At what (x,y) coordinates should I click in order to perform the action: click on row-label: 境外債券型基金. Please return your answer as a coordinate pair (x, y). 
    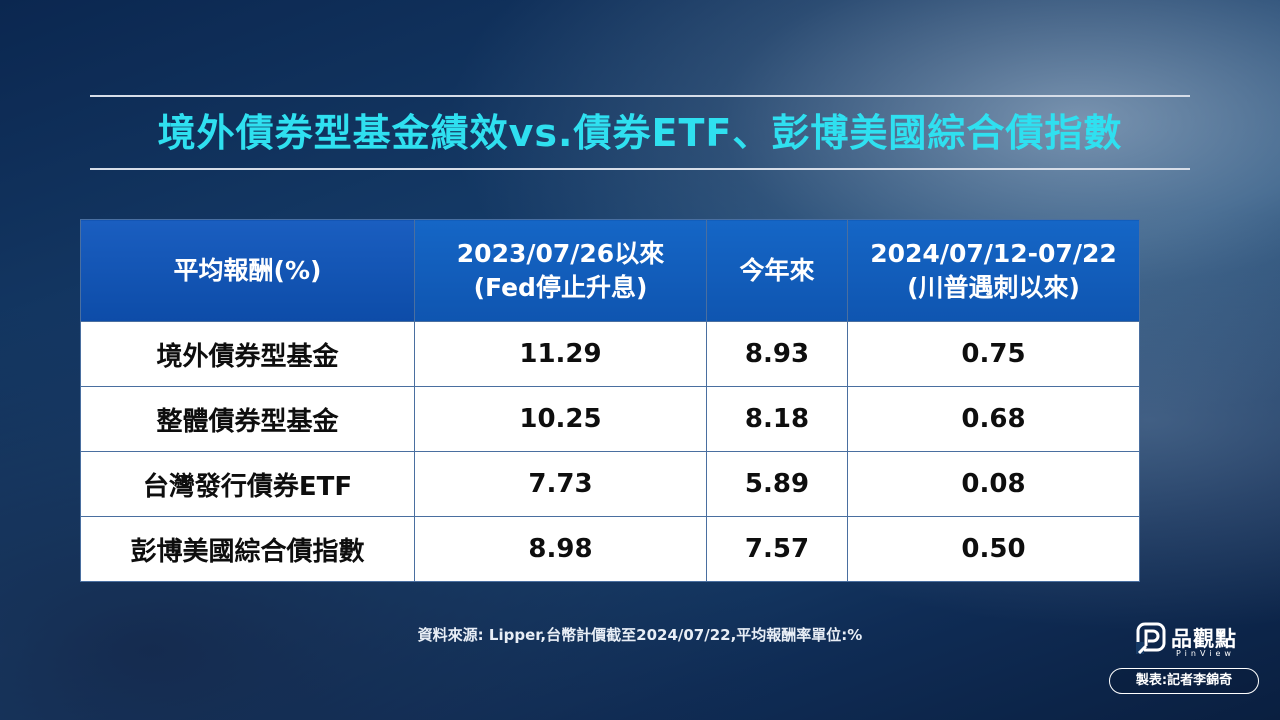
    Looking at the image, I should click on (247, 354).